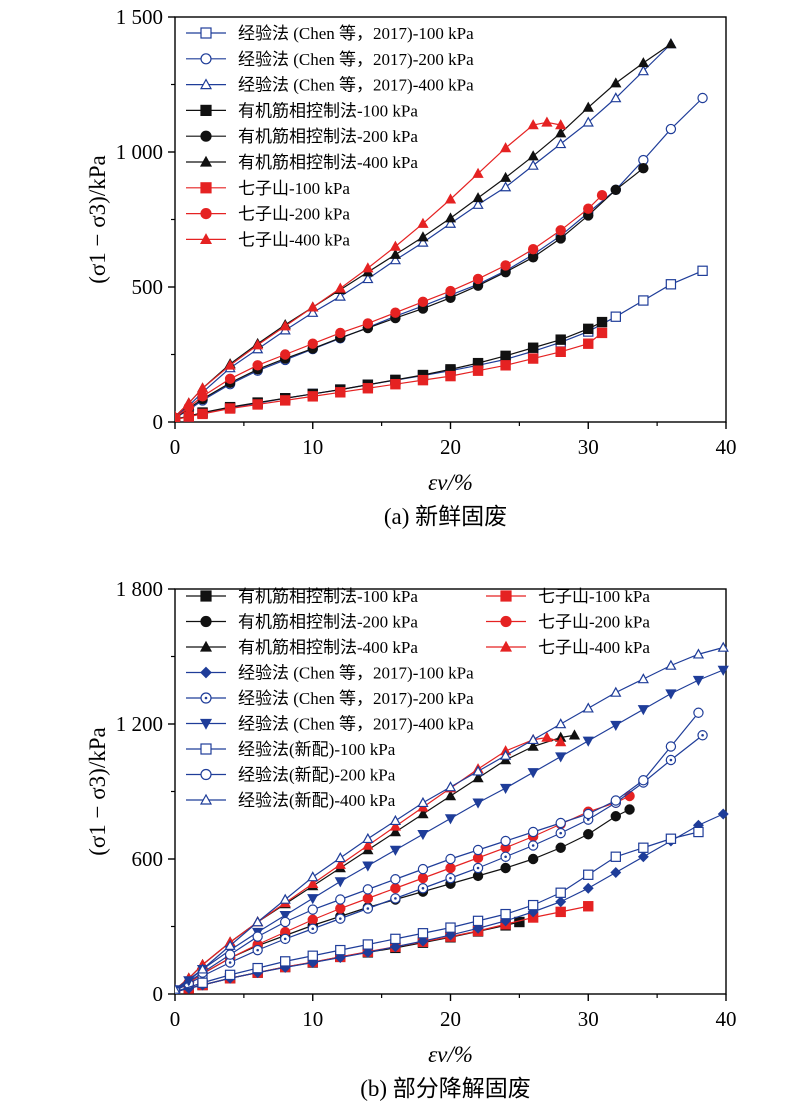 This screenshot has width=800, height=1111. I want to click on x-tick-label: 30, so click(588, 1019).